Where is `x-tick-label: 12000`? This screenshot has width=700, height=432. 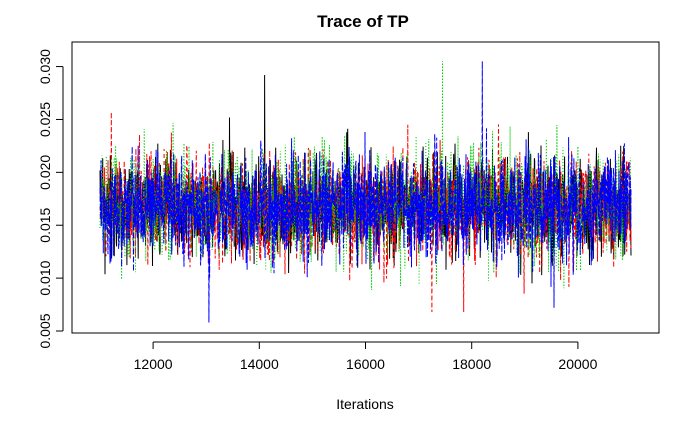
x-tick-label: 12000 is located at coordinates (153, 364).